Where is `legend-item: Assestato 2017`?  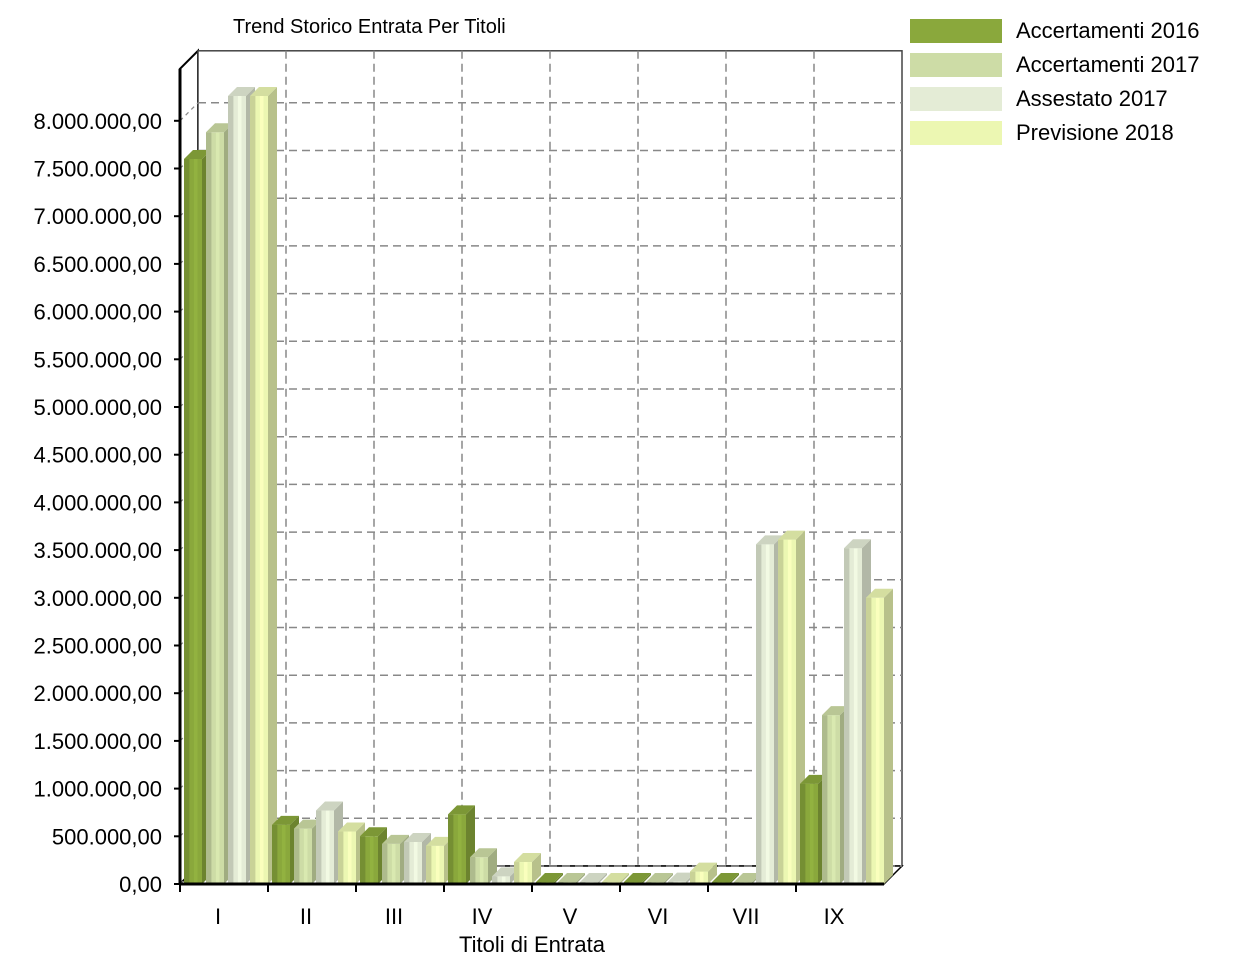
legend-item: Assestato 2017 is located at coordinates (1054, 99).